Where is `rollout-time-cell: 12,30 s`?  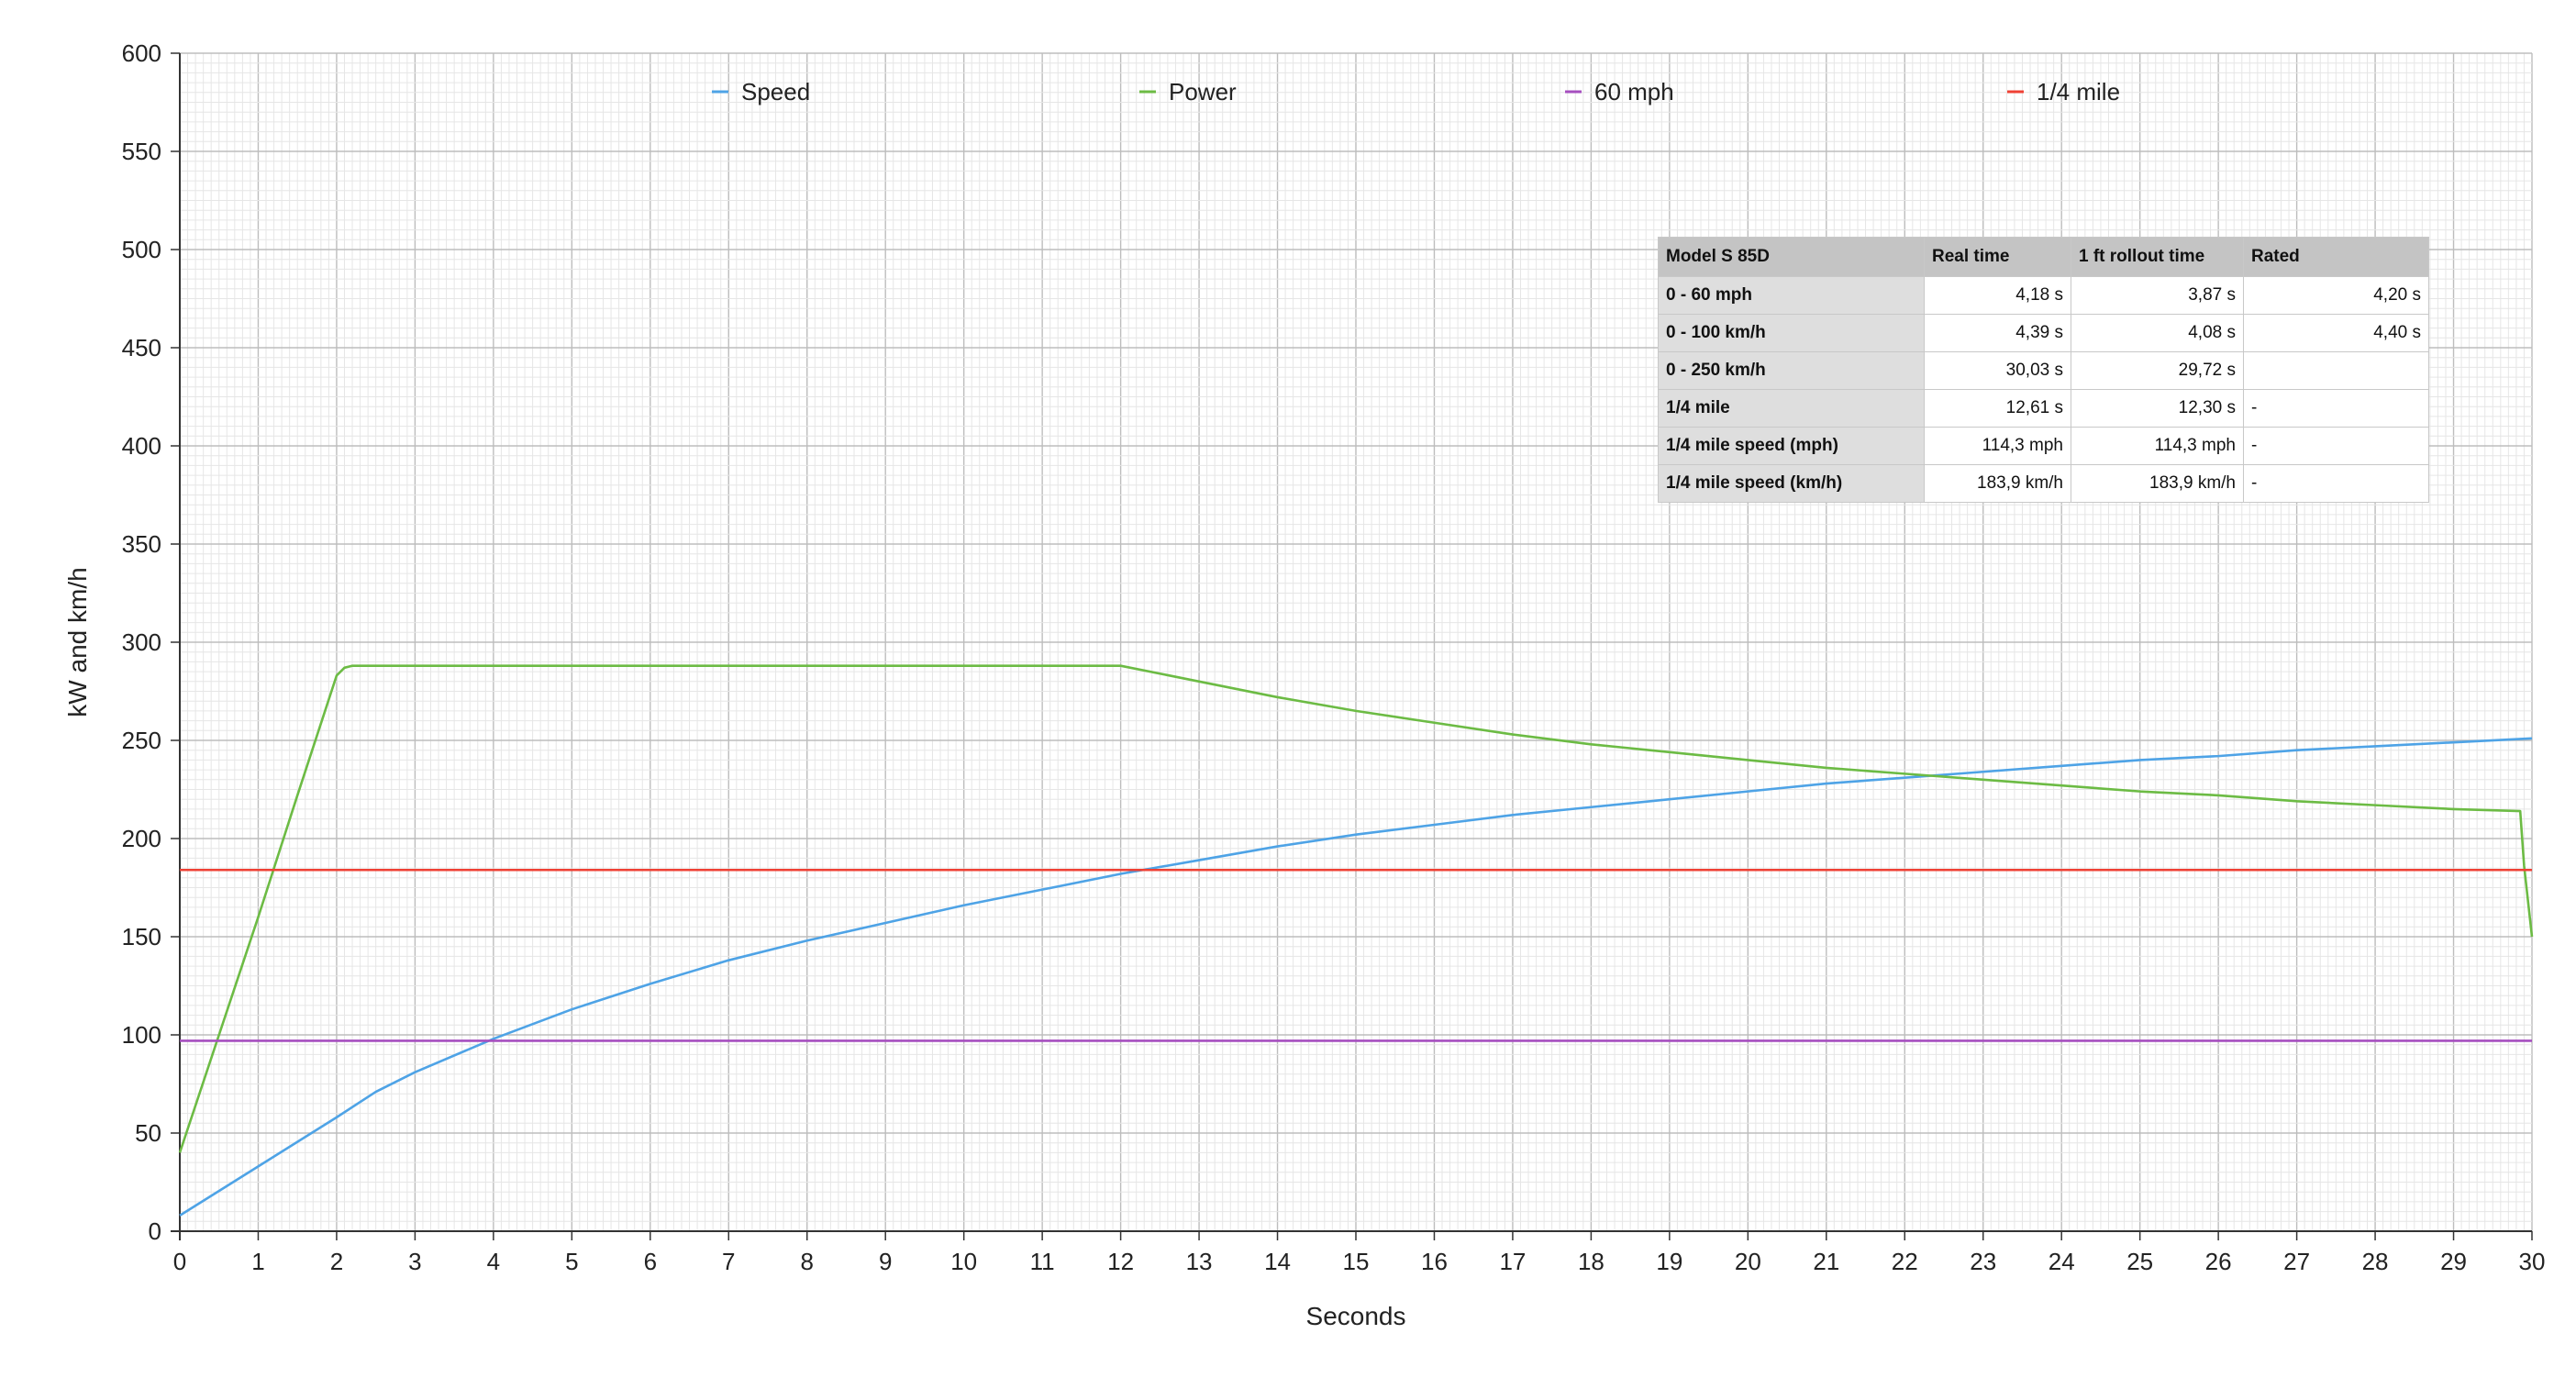 rollout-time-cell: 12,30 s is located at coordinates (2157, 409).